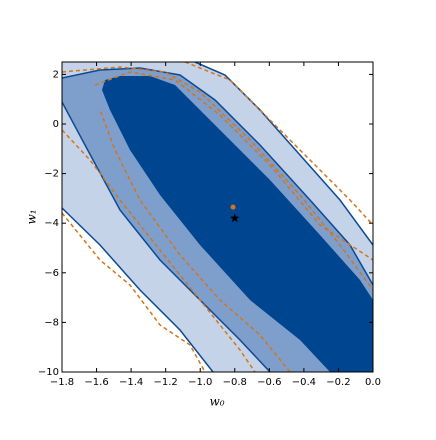 The width and height of the screenshot is (436, 440). Describe the element at coordinates (373, 382) in the screenshot. I see `x-tick-label: 0.0` at that location.